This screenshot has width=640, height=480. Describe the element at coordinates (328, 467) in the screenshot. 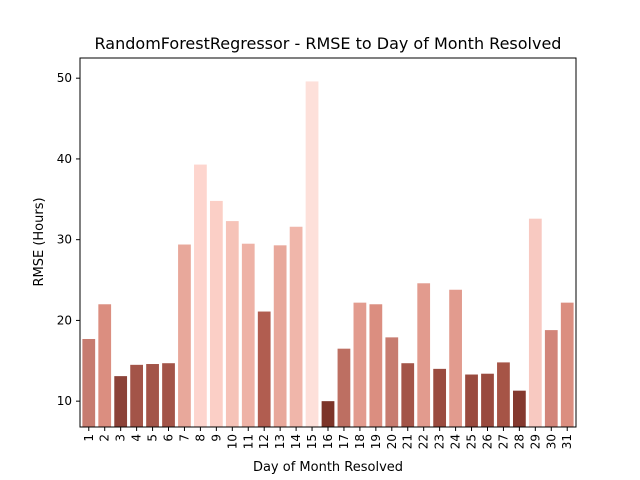

I see `x-axis-label: Day of Month Resolved` at that location.